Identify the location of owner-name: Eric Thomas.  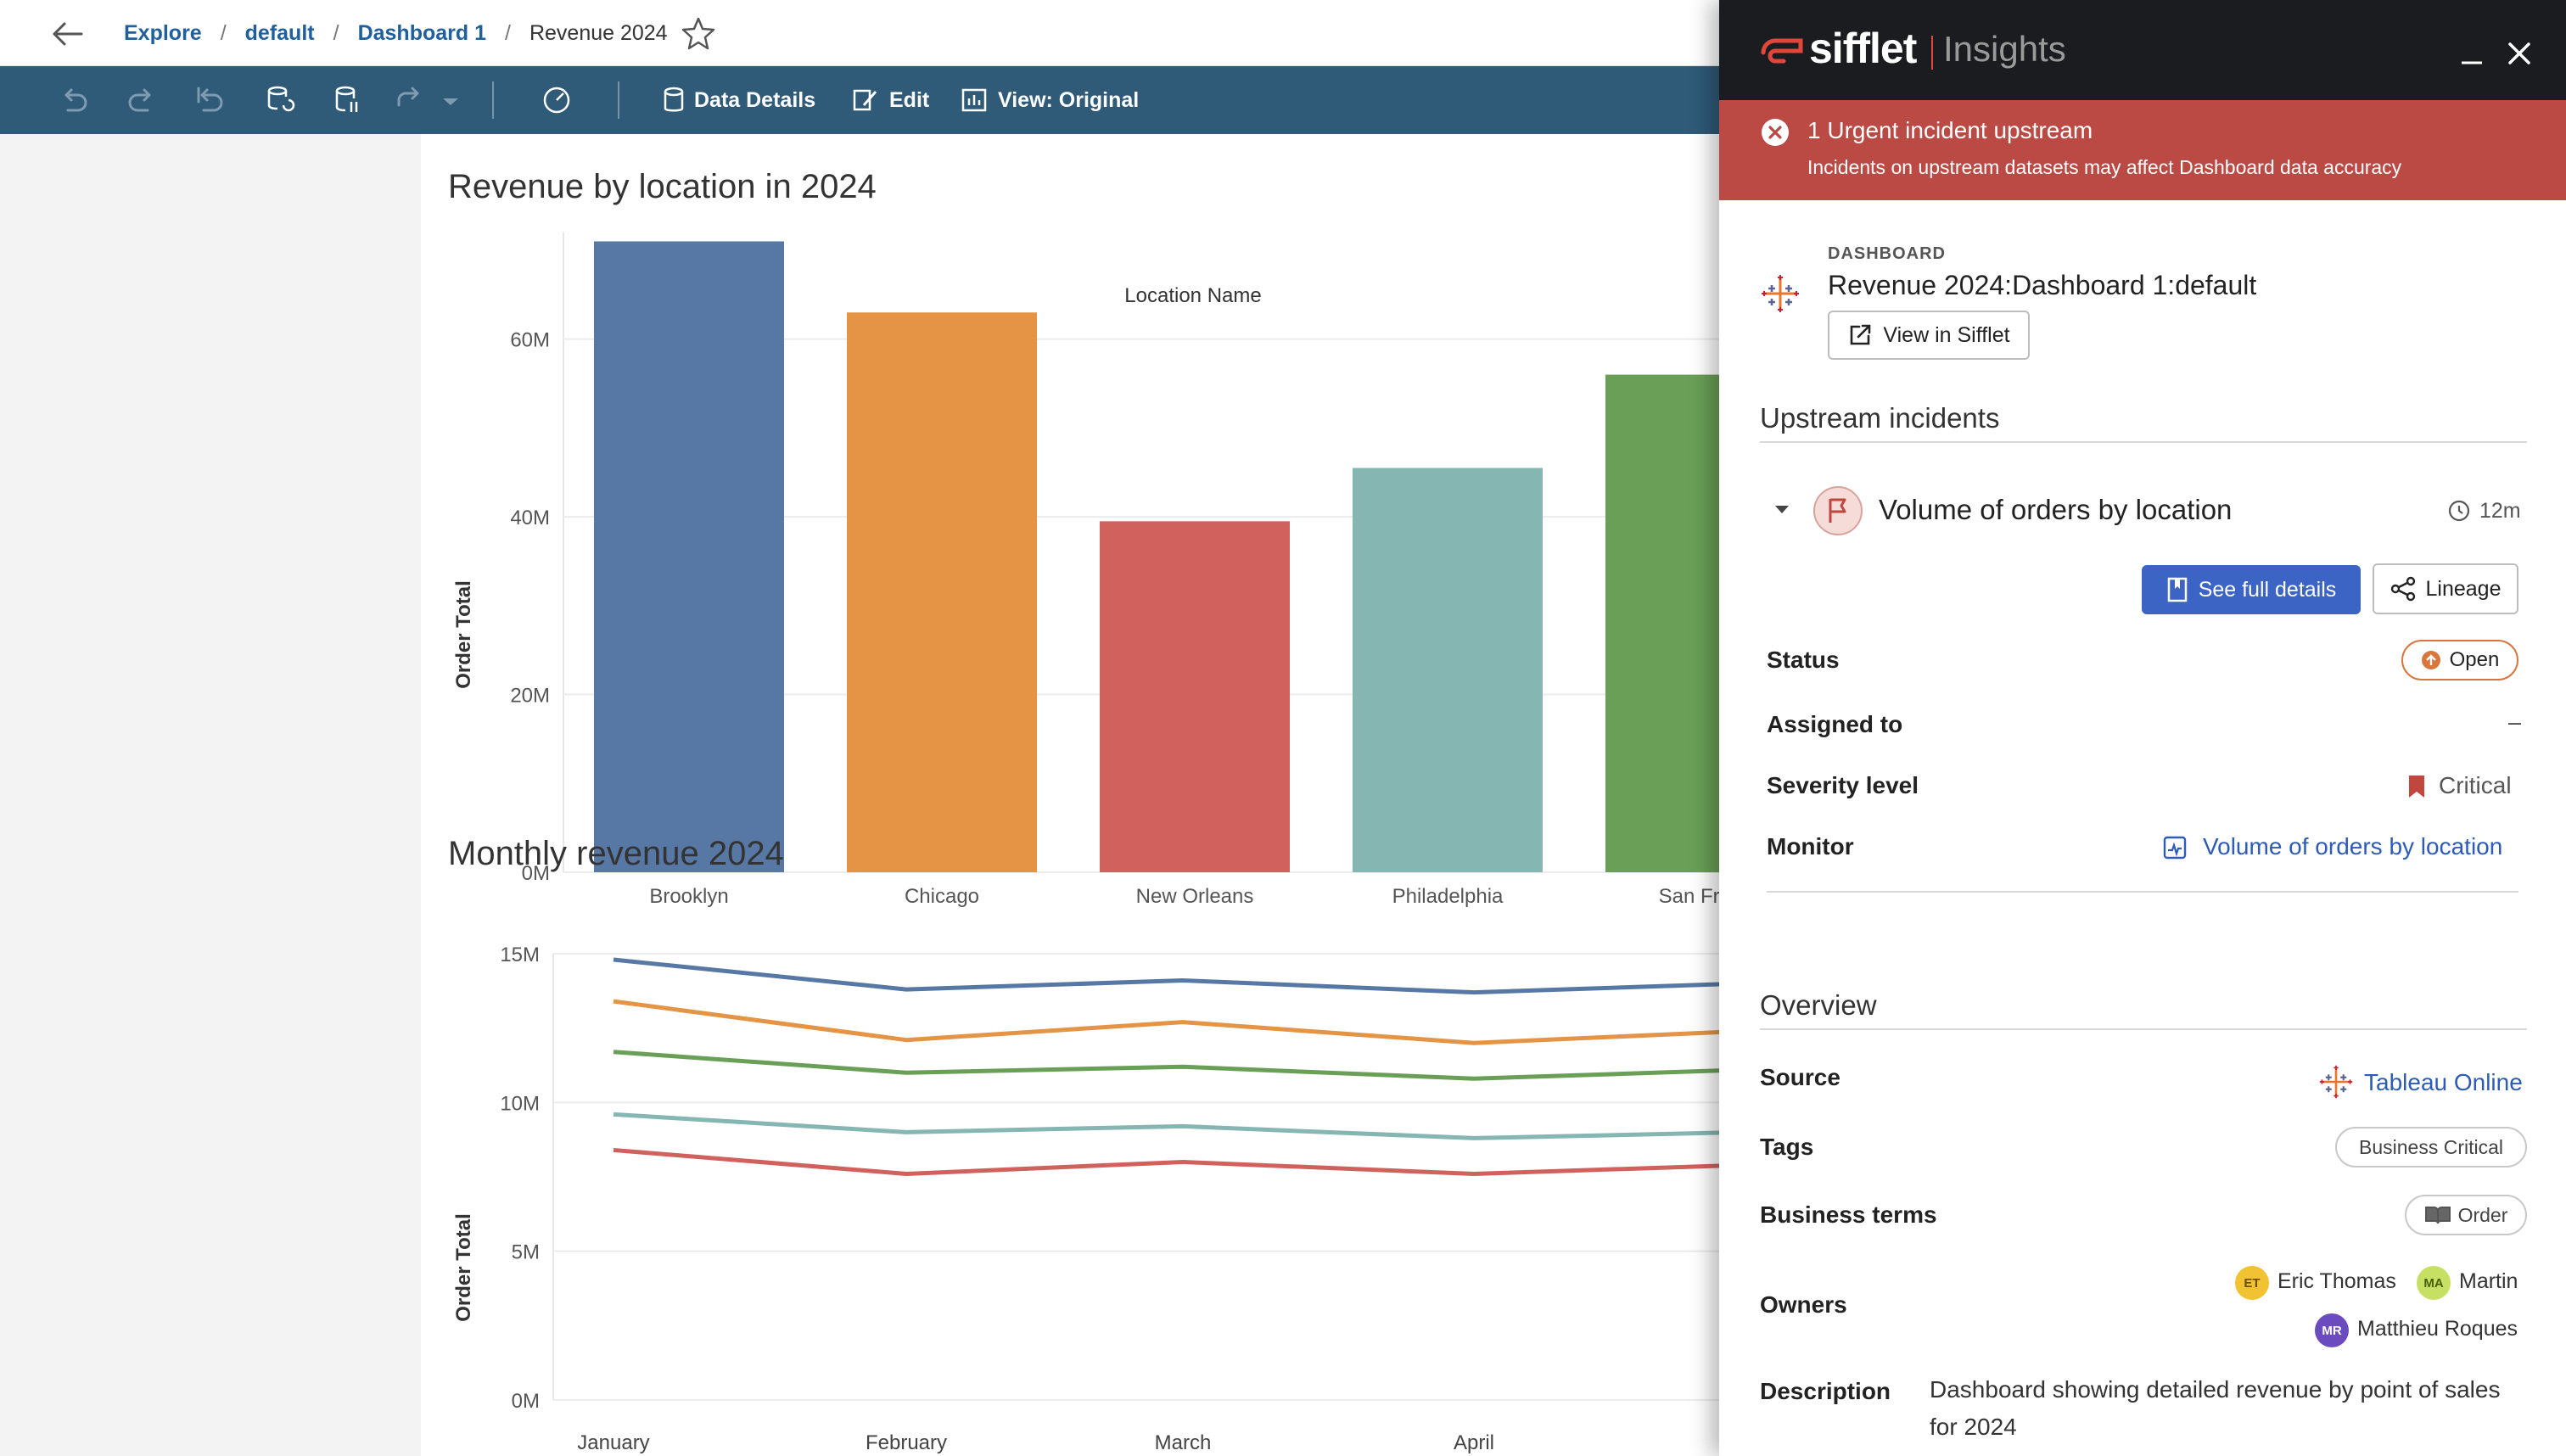
(2336, 1281).